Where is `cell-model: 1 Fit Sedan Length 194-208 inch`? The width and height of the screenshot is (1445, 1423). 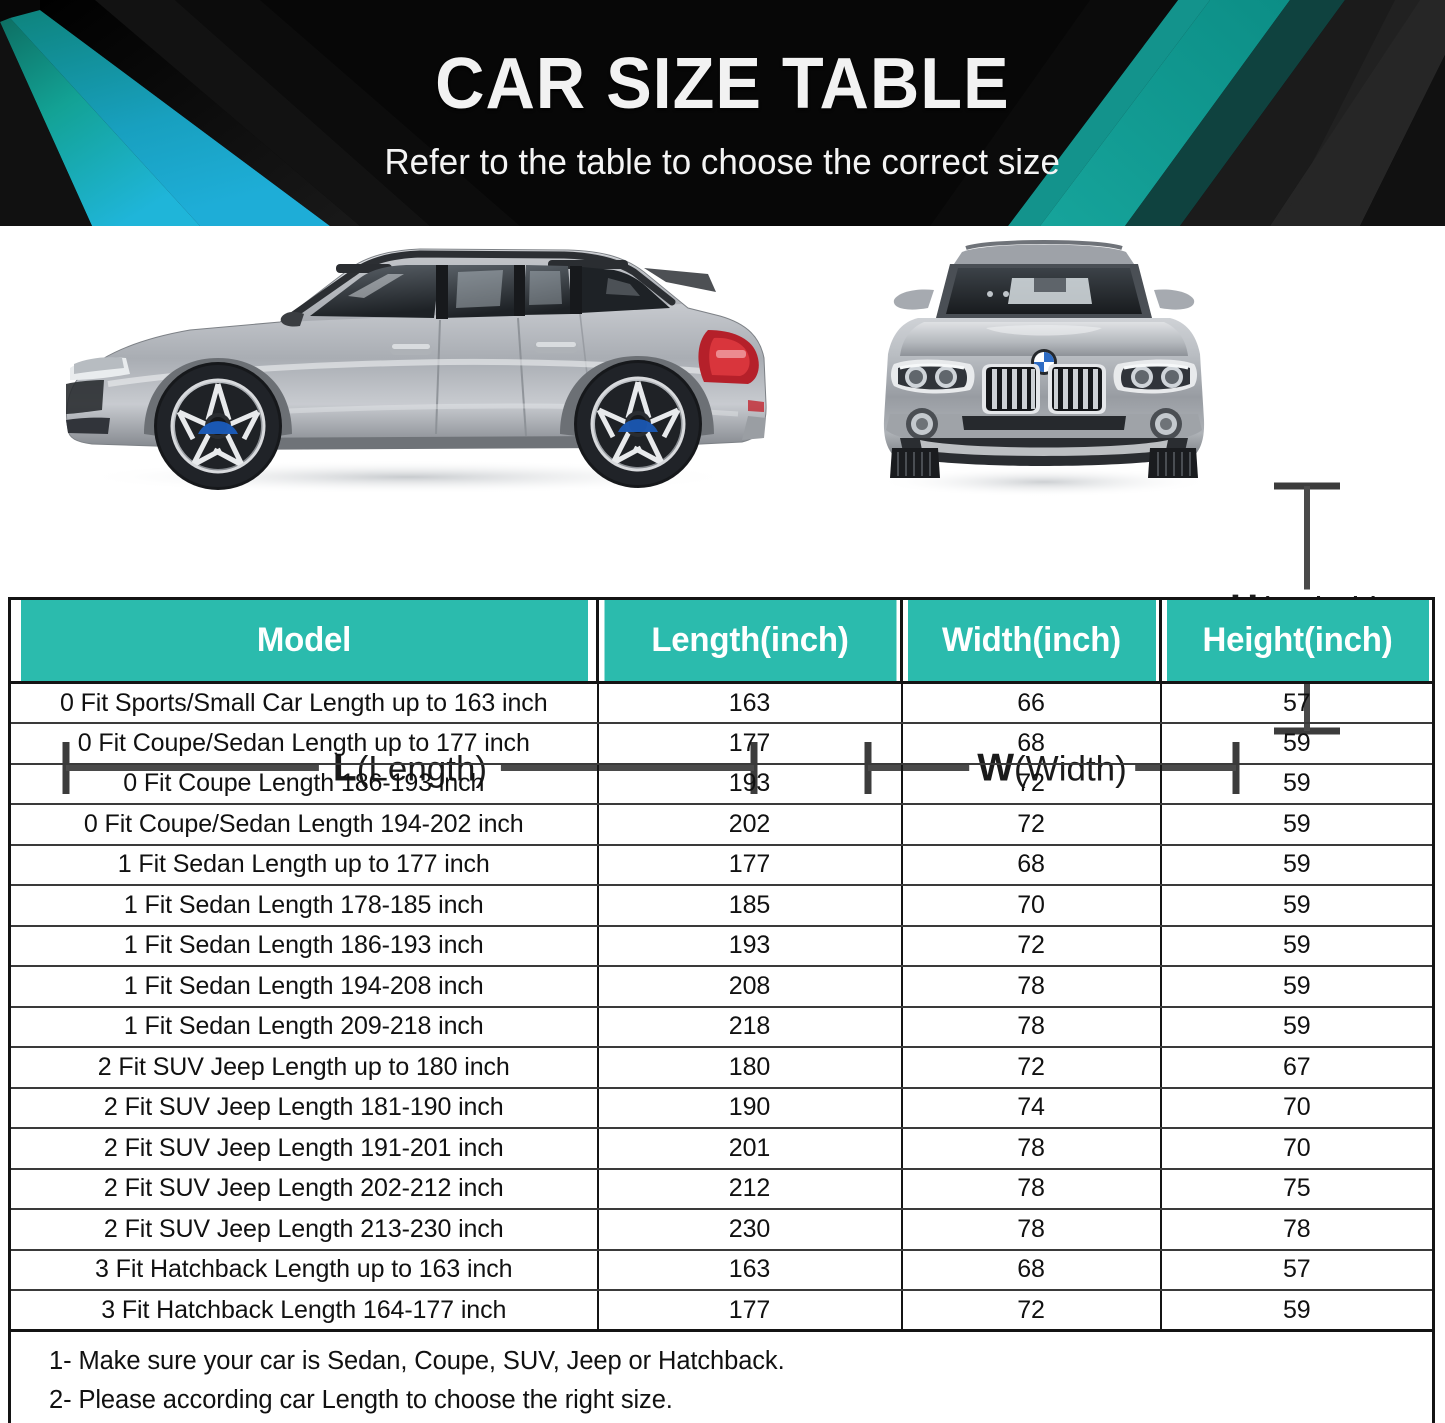
cell-model: 1 Fit Sedan Length 194-208 inch is located at coordinates (303, 986).